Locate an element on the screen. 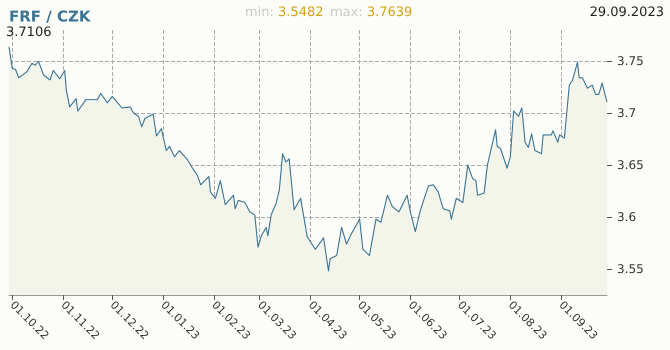 Image resolution: width=670 pixels, height=350 pixels. chart-title: FRF / CZK is located at coordinates (50, 17).